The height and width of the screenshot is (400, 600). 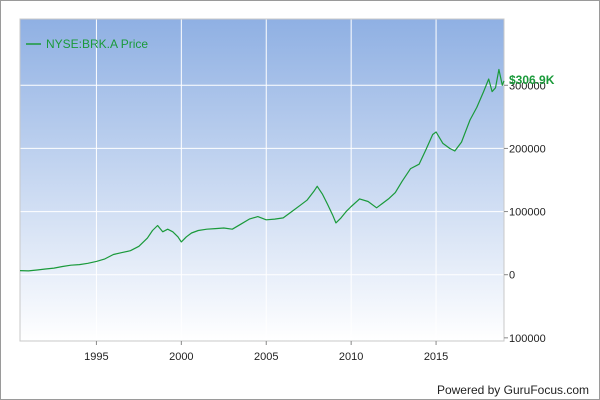 I want to click on x-tick-label: 1995, so click(x=96, y=357).